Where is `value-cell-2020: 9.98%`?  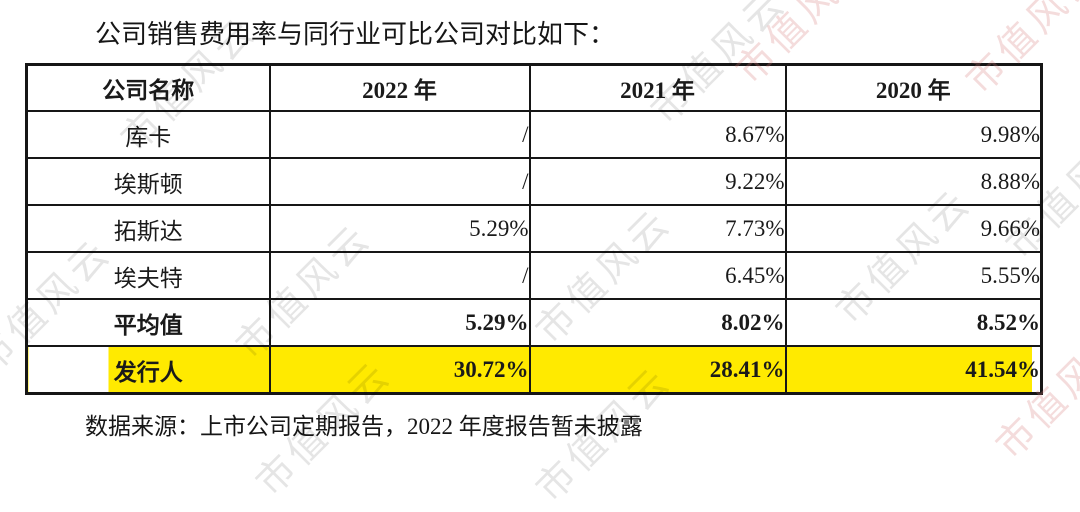
value-cell-2020: 9.98% is located at coordinates (913, 134).